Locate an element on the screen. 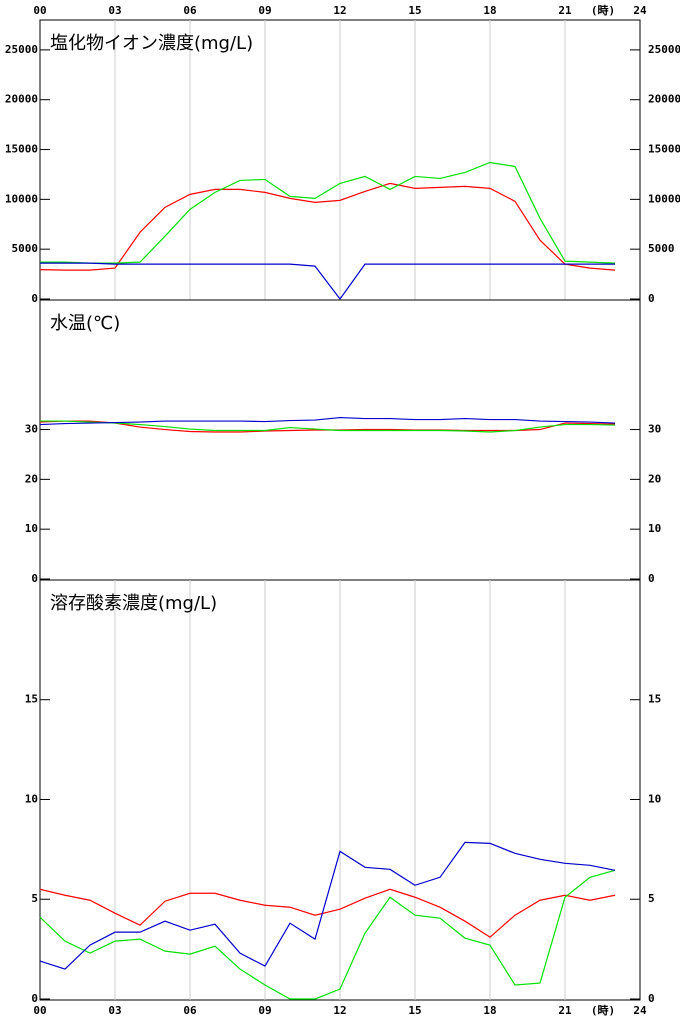 The width and height of the screenshot is (680, 1020). panel-title: 溶存酸素濃度(mg/L) is located at coordinates (133, 603).